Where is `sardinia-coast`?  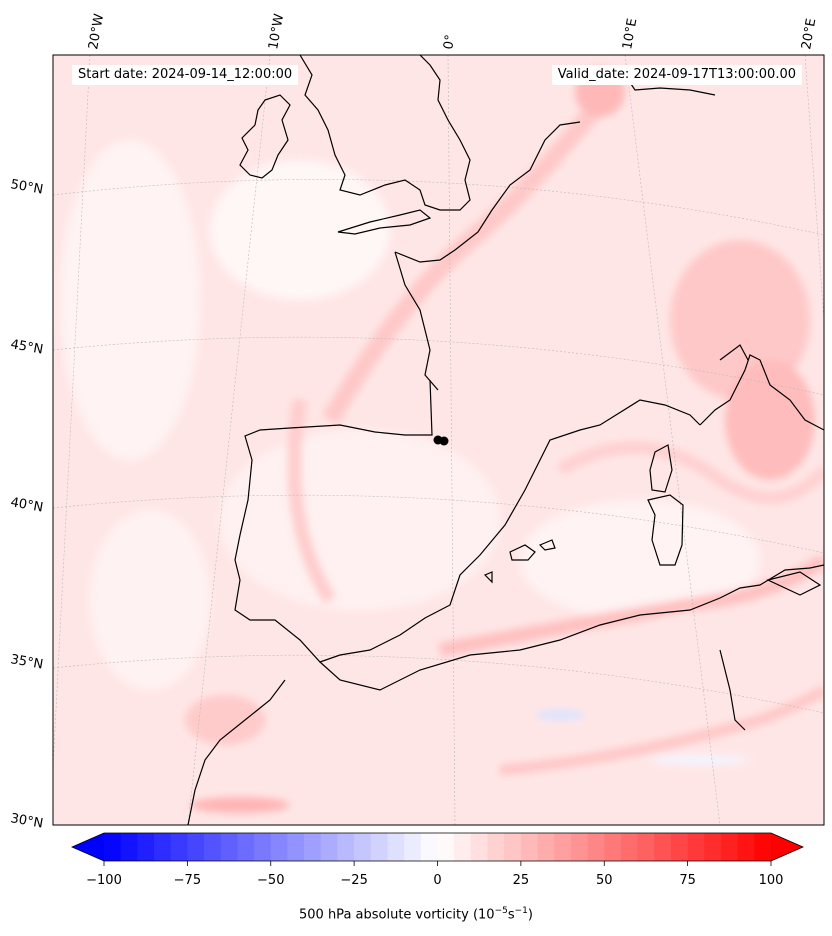
sardinia-coast is located at coordinates (665, 530).